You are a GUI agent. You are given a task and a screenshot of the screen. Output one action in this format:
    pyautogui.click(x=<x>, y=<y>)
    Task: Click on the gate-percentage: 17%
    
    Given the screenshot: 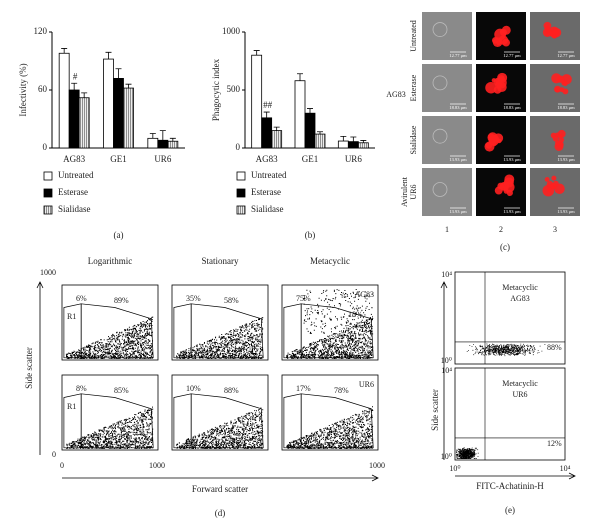 What is the action you would take?
    pyautogui.click(x=303, y=388)
    